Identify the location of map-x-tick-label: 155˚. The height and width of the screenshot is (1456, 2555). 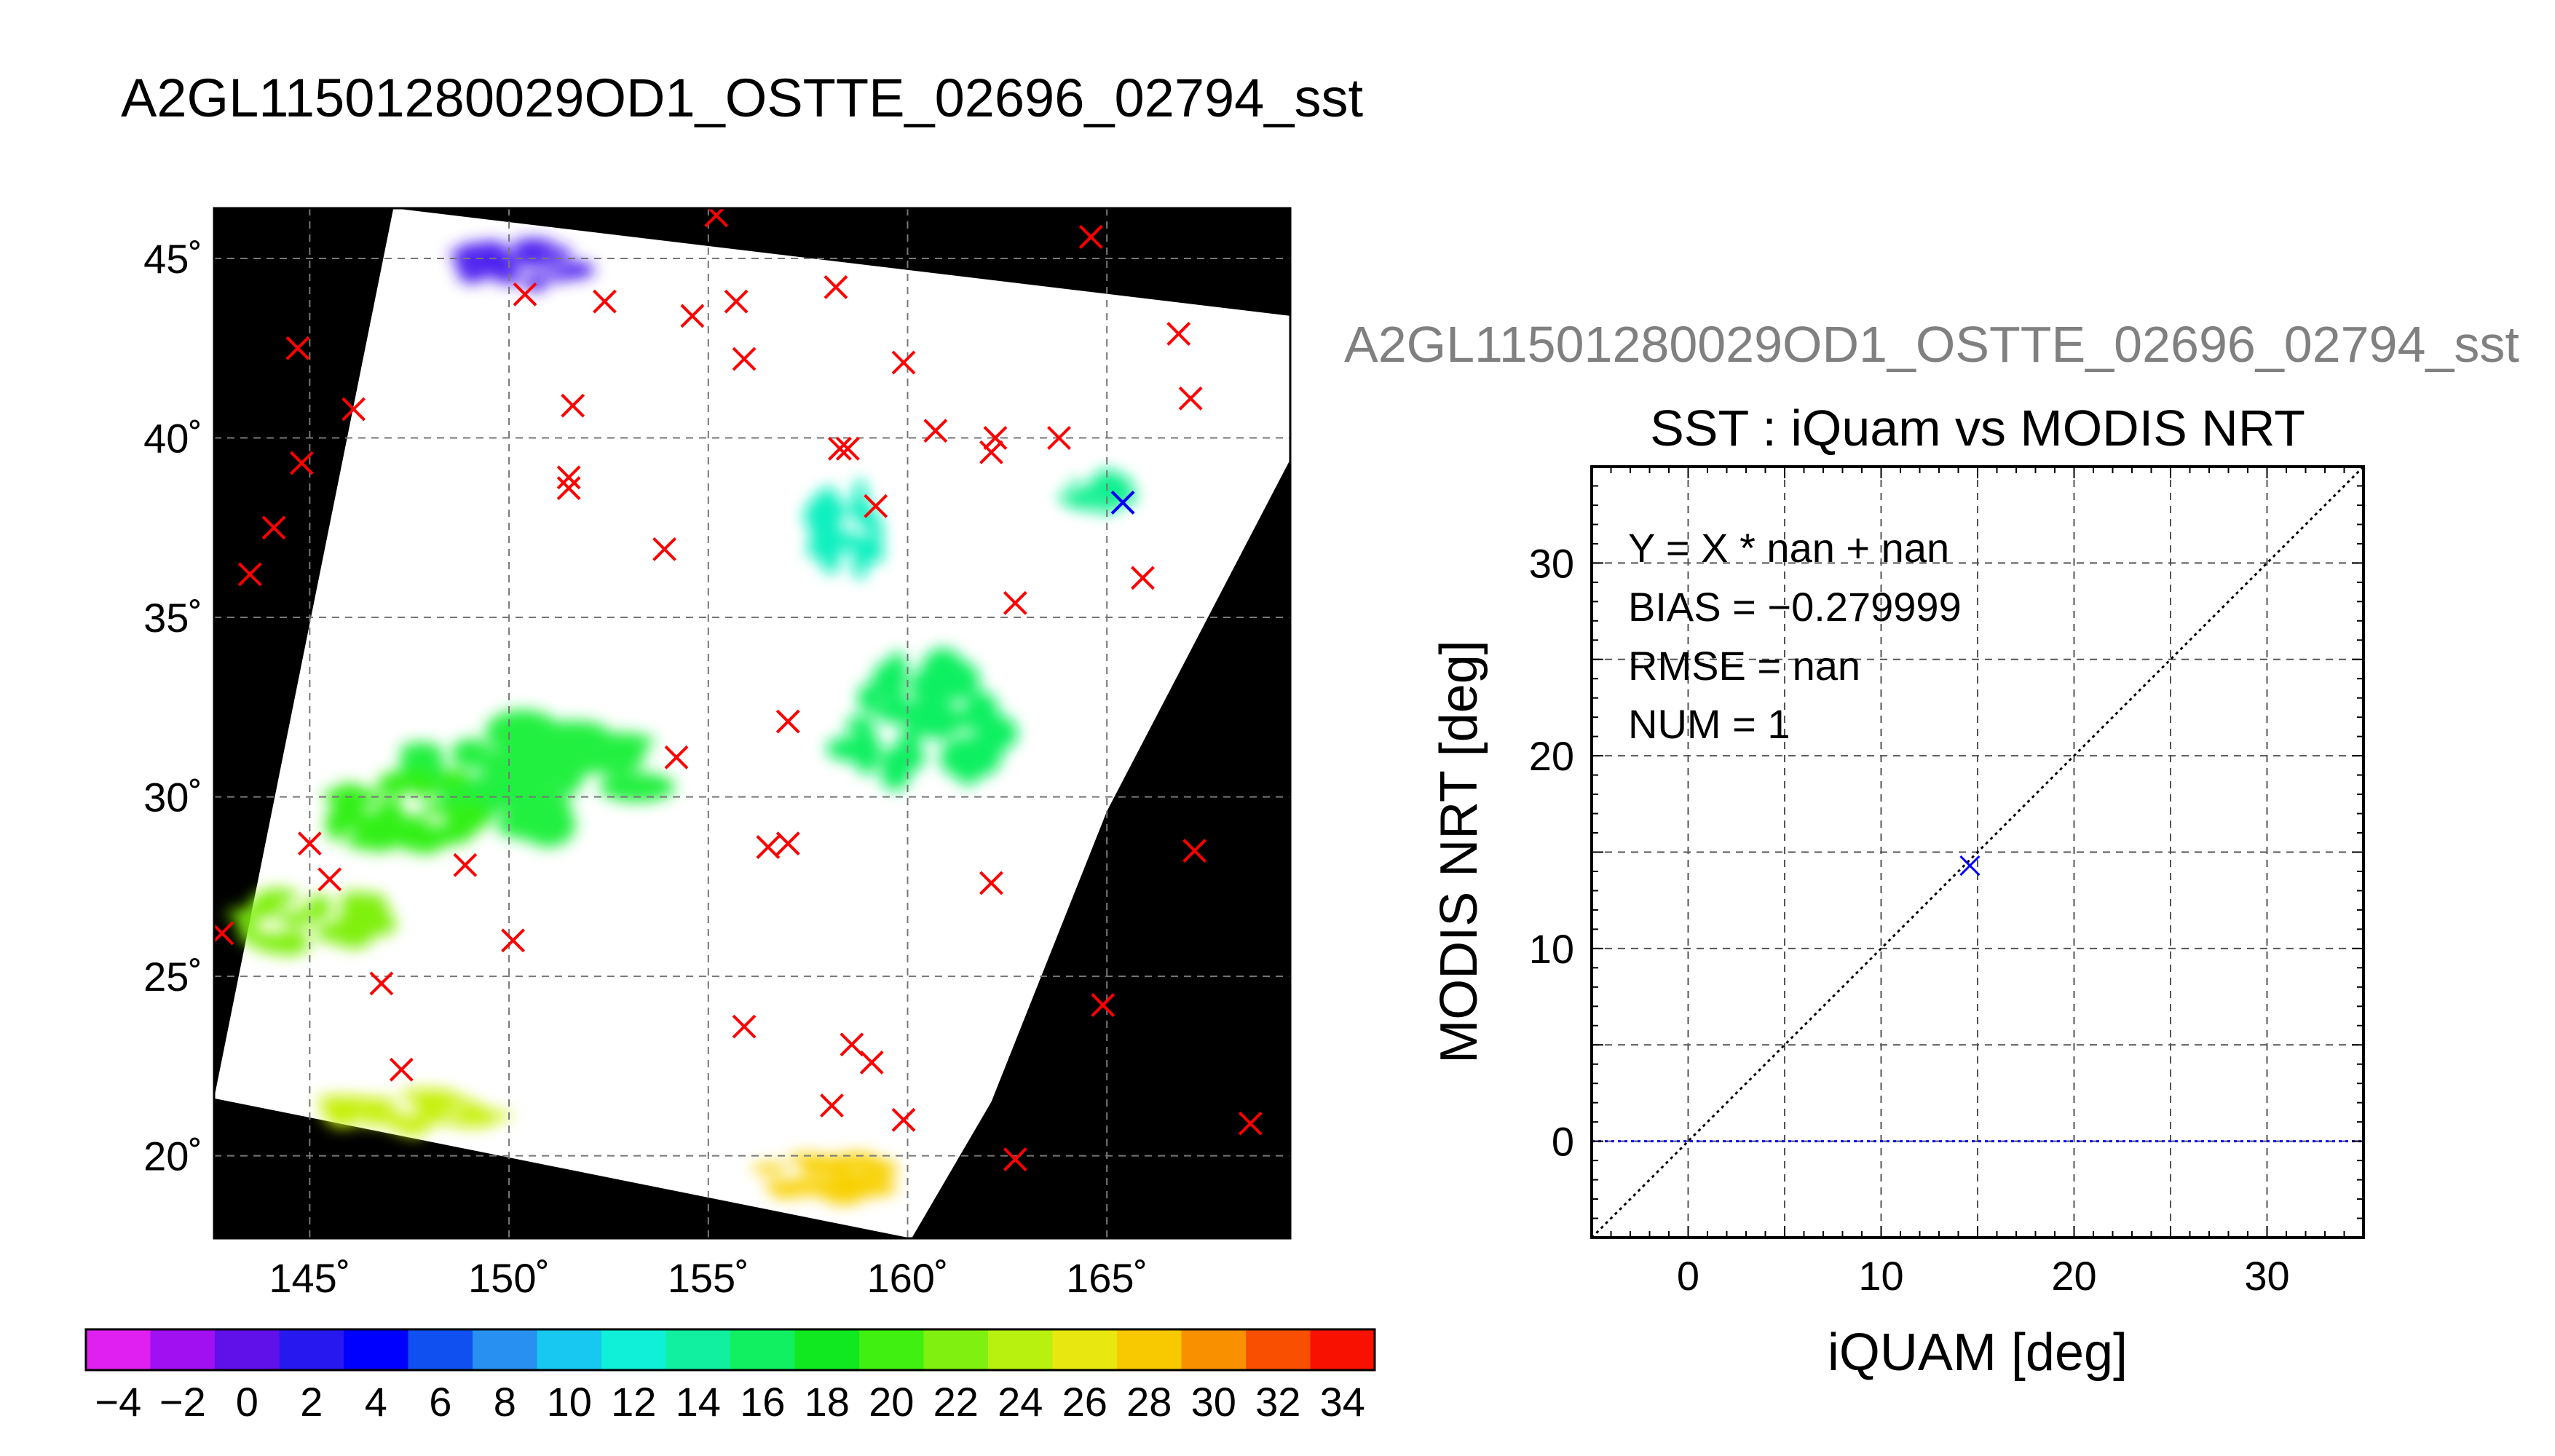
(708, 1278).